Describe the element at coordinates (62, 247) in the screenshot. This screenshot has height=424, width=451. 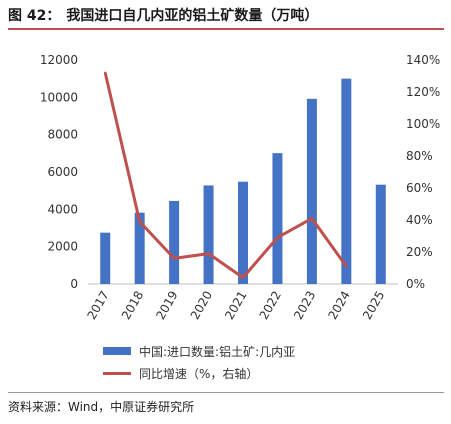
I see `y-left-tick-label: 2000` at that location.